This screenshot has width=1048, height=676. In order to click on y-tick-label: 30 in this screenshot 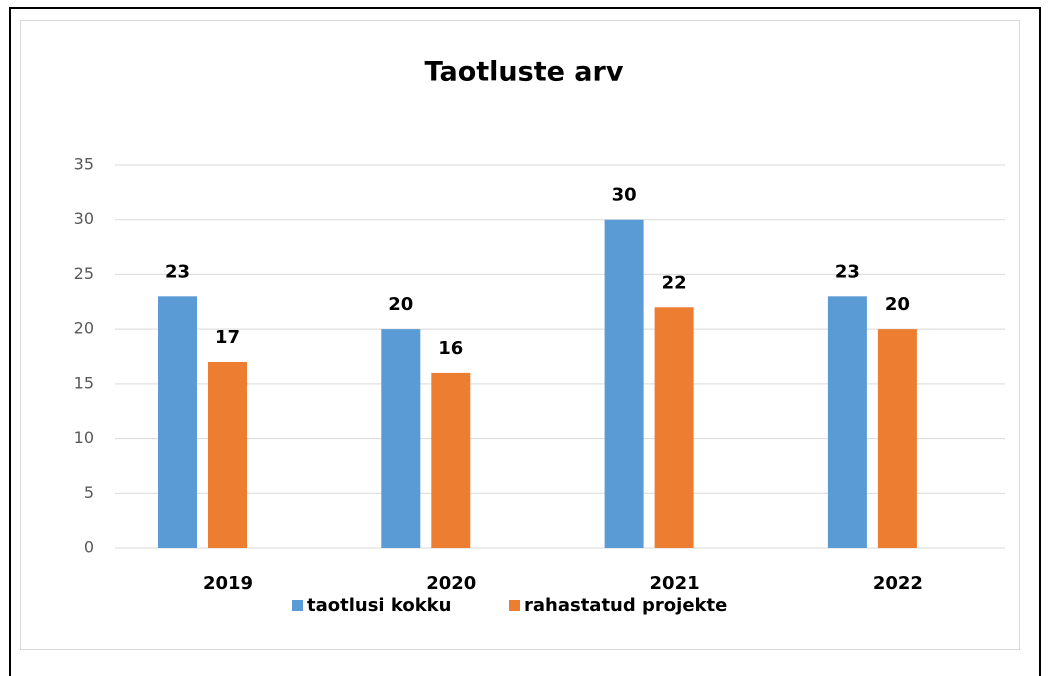, I will do `click(84, 218)`.